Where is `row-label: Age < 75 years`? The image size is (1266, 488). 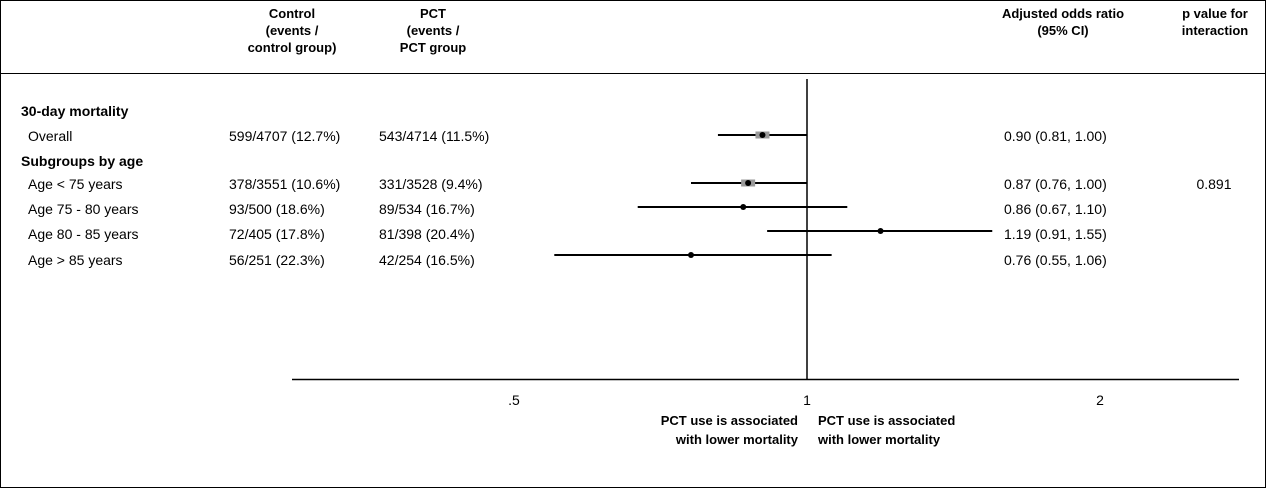
row-label: Age < 75 years is located at coordinates (75, 184).